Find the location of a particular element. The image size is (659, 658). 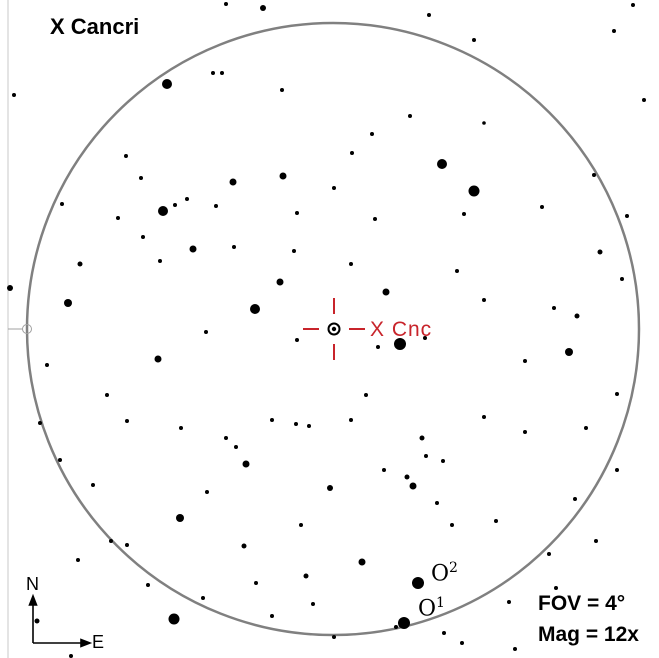

reference-star-label-o1: O1 is located at coordinates (431, 608).